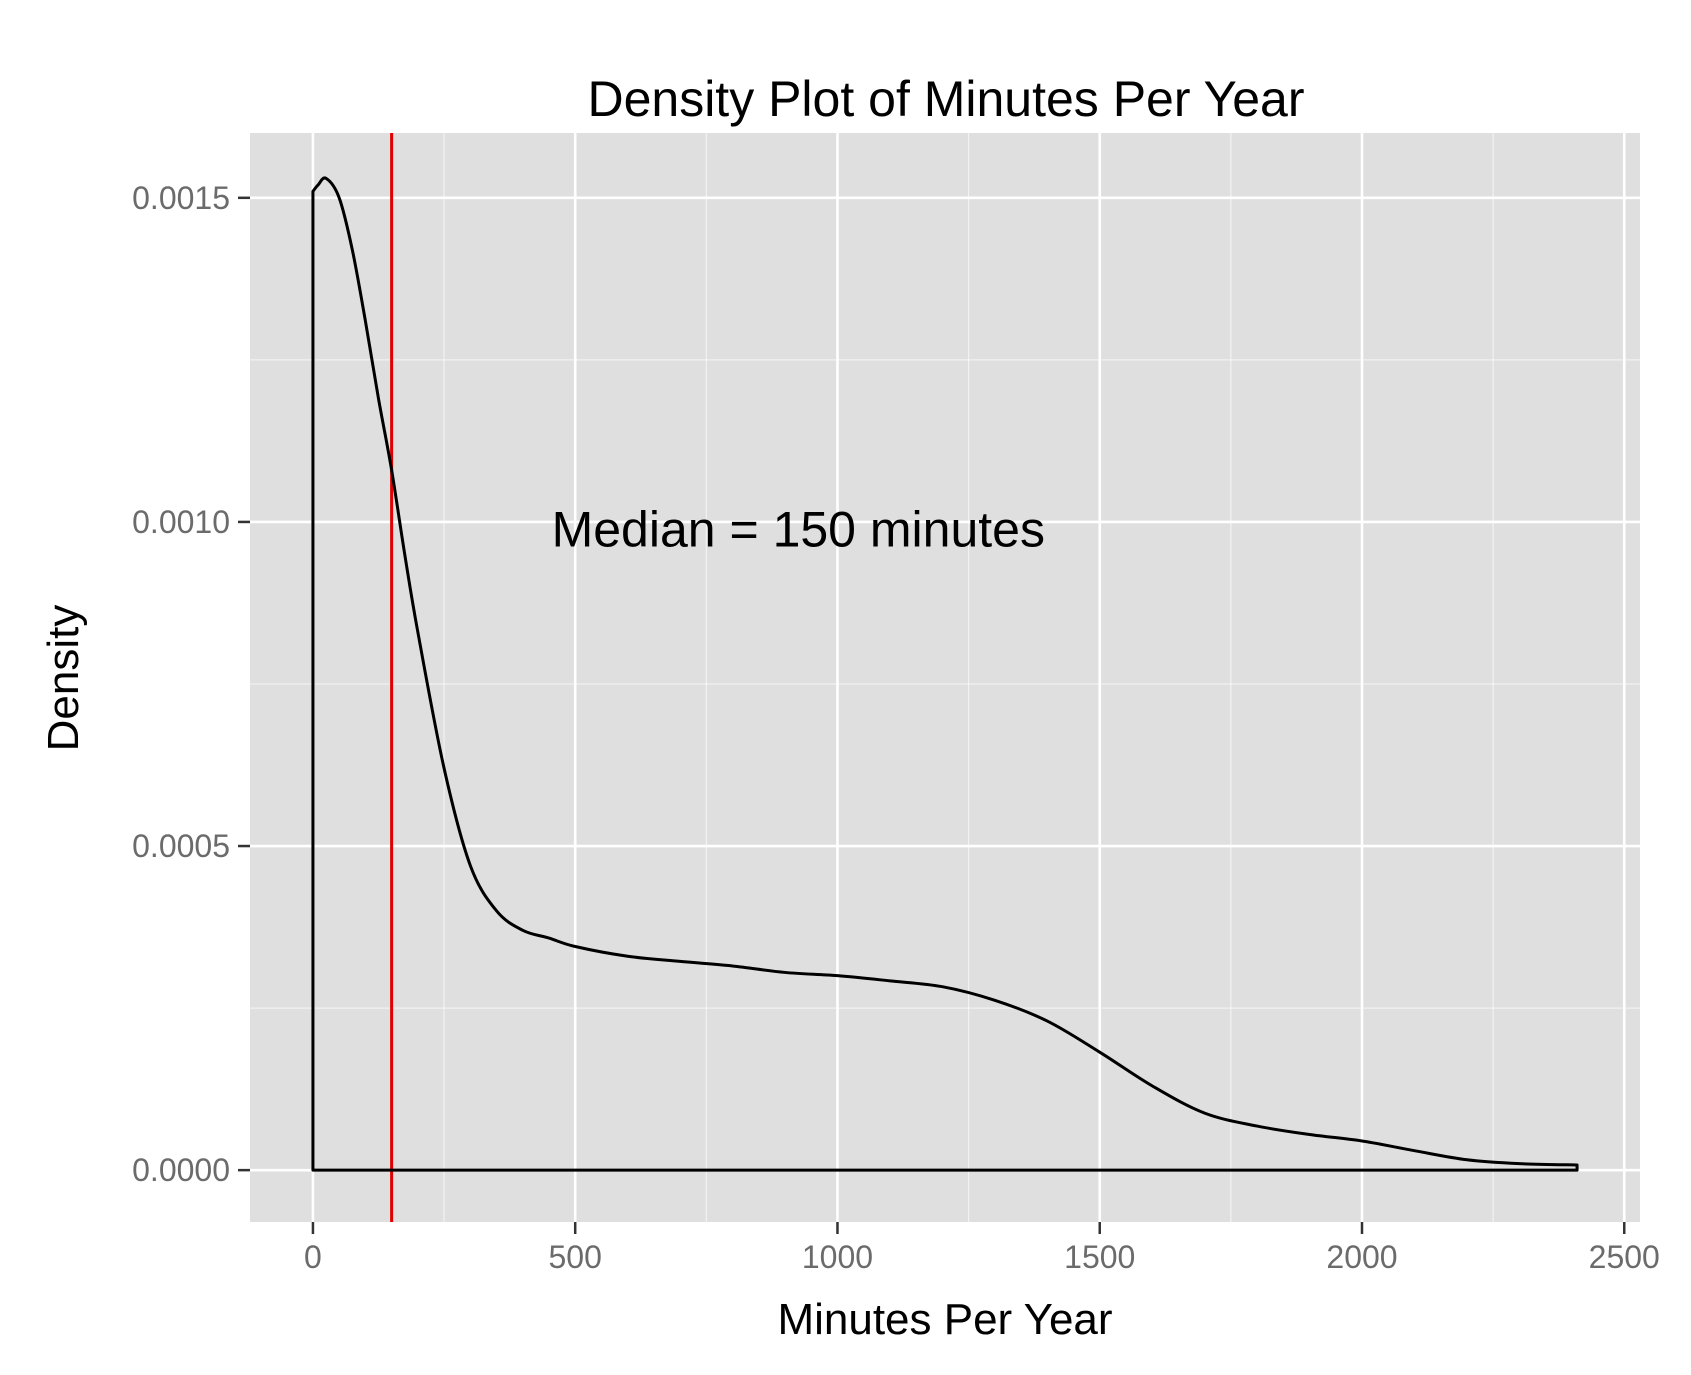  I want to click on y-tick-label: 0.0010, so click(181, 522).